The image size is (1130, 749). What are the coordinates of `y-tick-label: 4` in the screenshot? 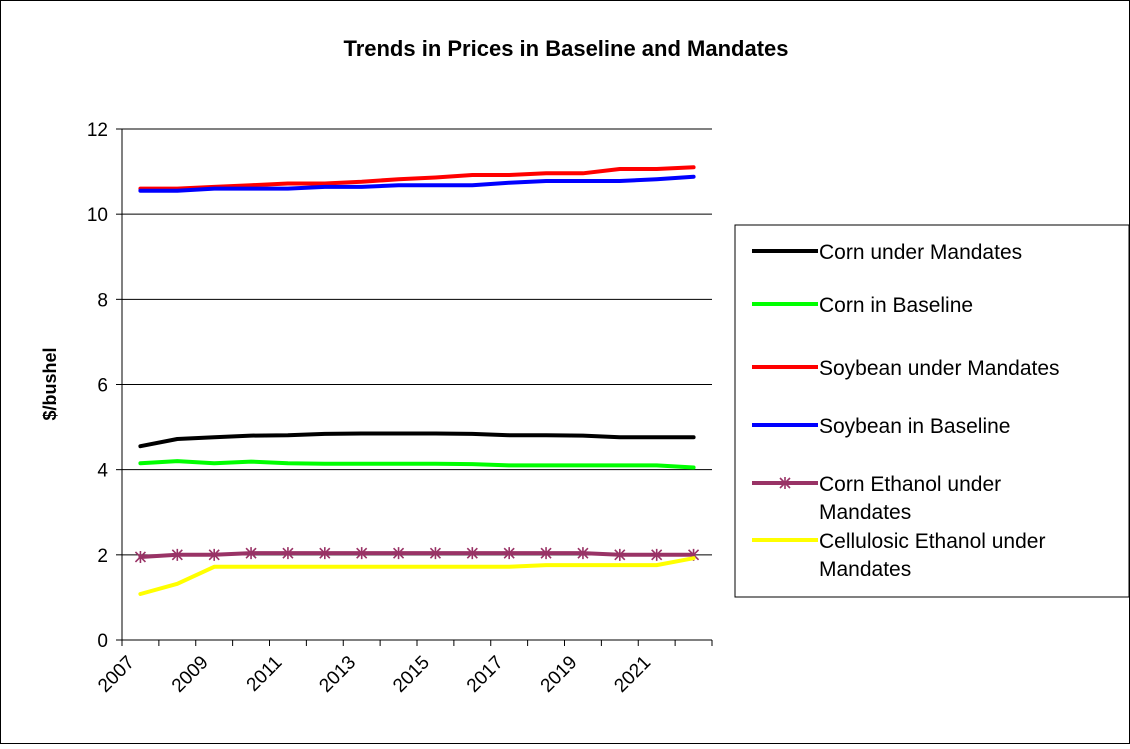 It's located at (102, 471).